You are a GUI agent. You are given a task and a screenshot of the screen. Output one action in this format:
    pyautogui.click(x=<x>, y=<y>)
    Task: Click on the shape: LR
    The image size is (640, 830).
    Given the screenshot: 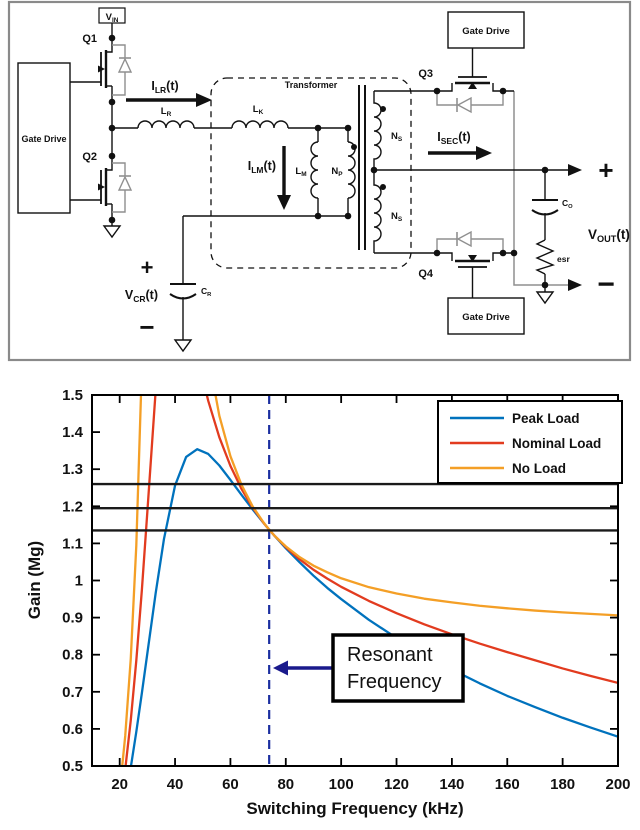 What is the action you would take?
    pyautogui.click(x=160, y=90)
    